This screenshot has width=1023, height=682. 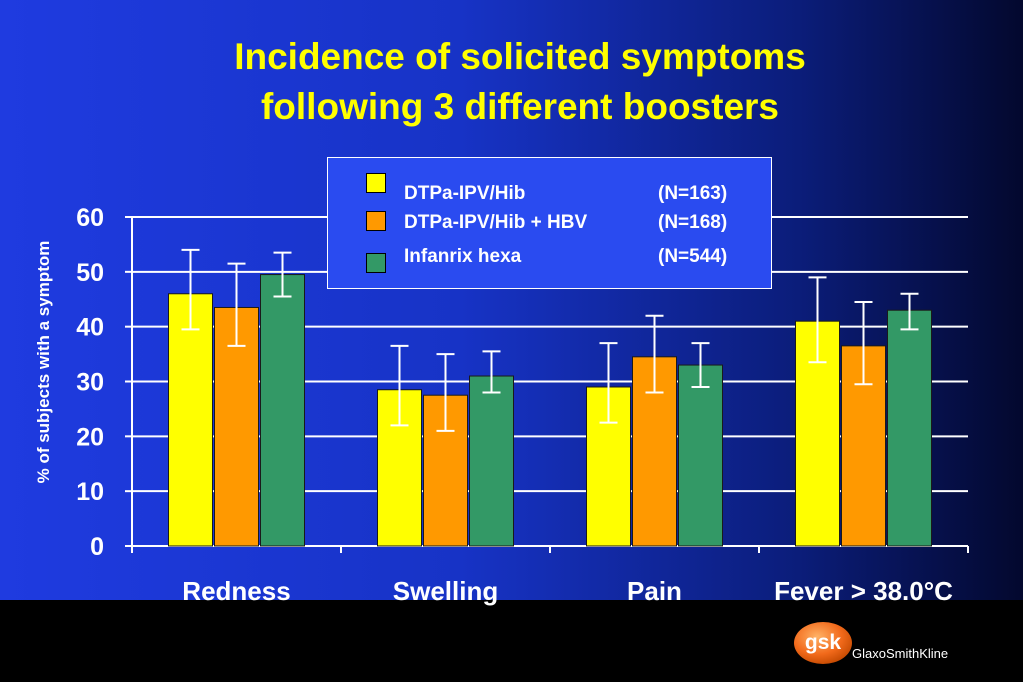 I want to click on legend-item-dtpa-ipv-hib: DTPa-IPV/Hib (N=163), so click(x=550, y=192).